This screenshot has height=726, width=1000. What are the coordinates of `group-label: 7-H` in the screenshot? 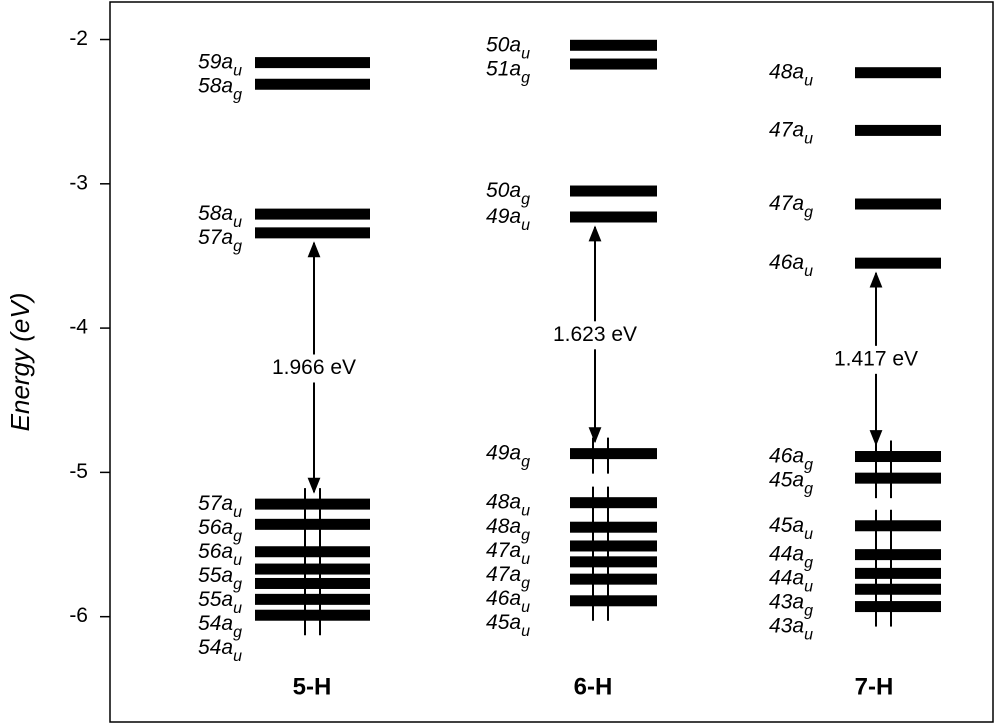 It's located at (874, 686).